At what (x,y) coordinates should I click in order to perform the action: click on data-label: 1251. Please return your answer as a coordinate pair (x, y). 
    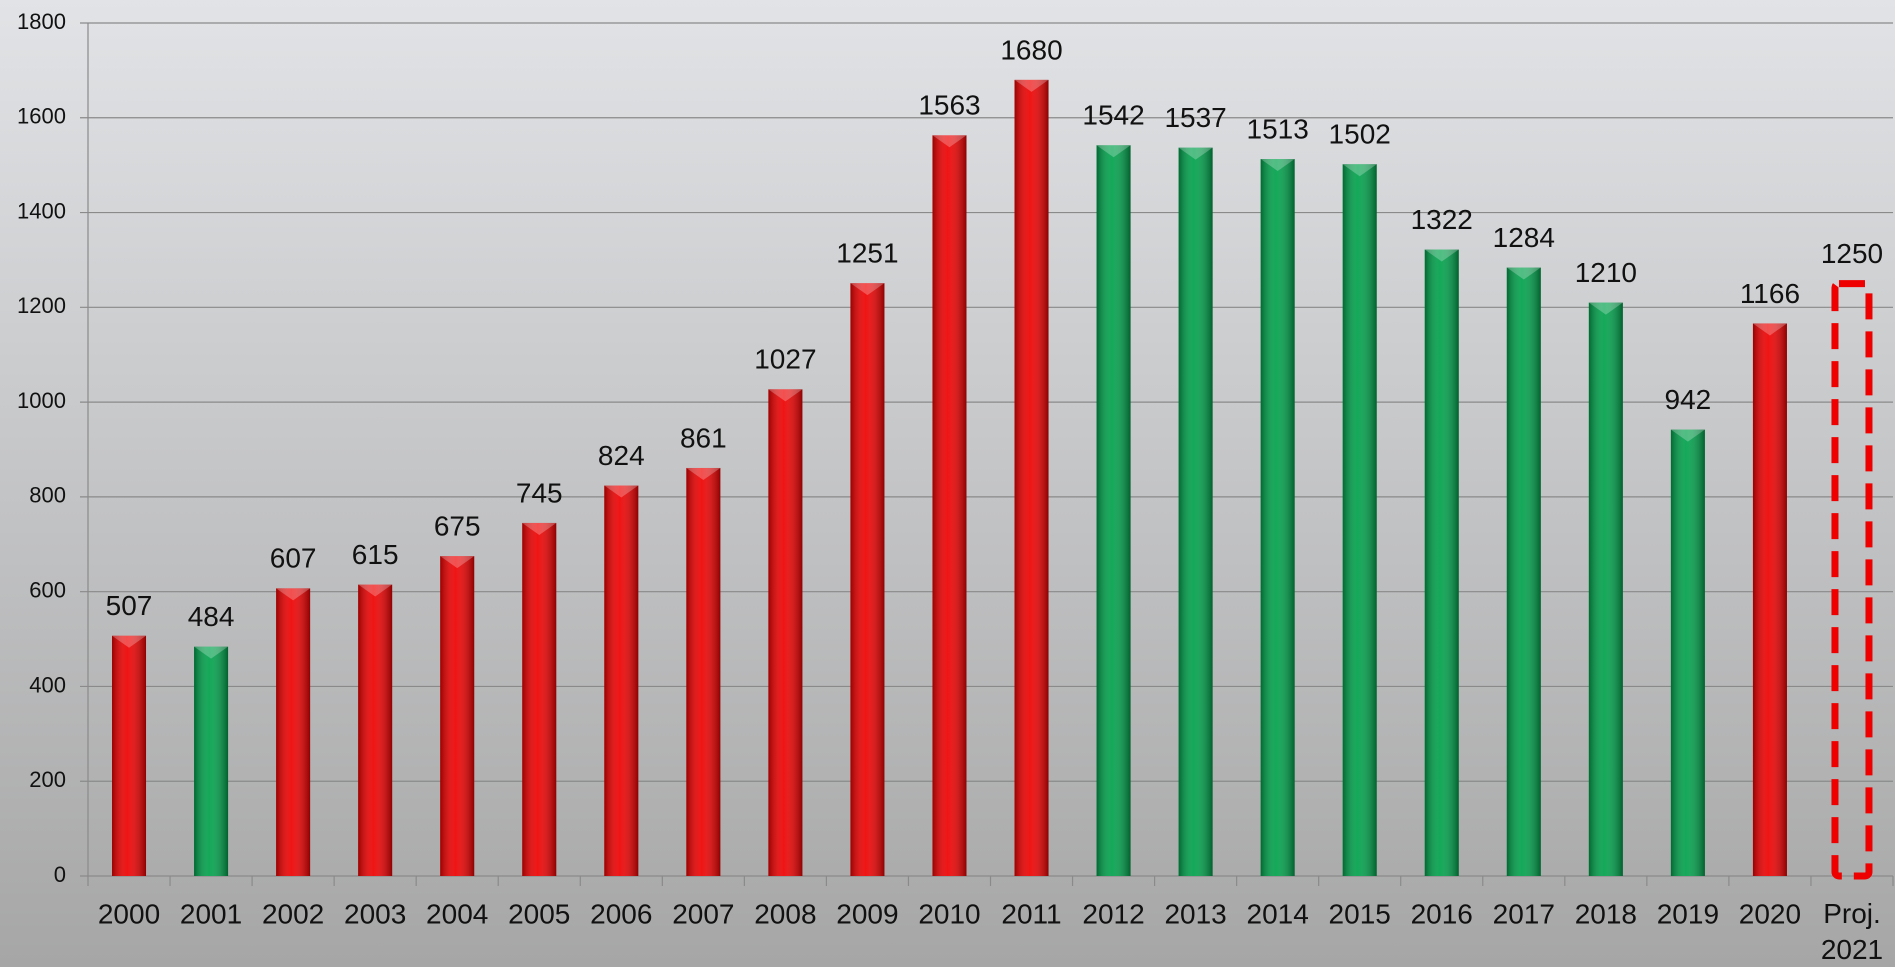
    Looking at the image, I should click on (867, 253).